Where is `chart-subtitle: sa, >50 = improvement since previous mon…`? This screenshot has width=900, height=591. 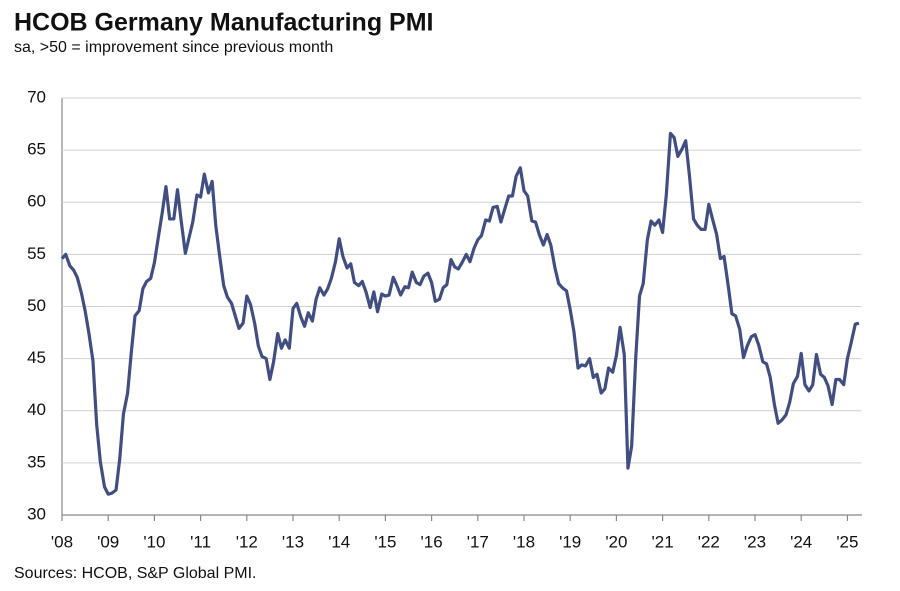 chart-subtitle: sa, >50 = improvement since previous mon… is located at coordinates (173, 47).